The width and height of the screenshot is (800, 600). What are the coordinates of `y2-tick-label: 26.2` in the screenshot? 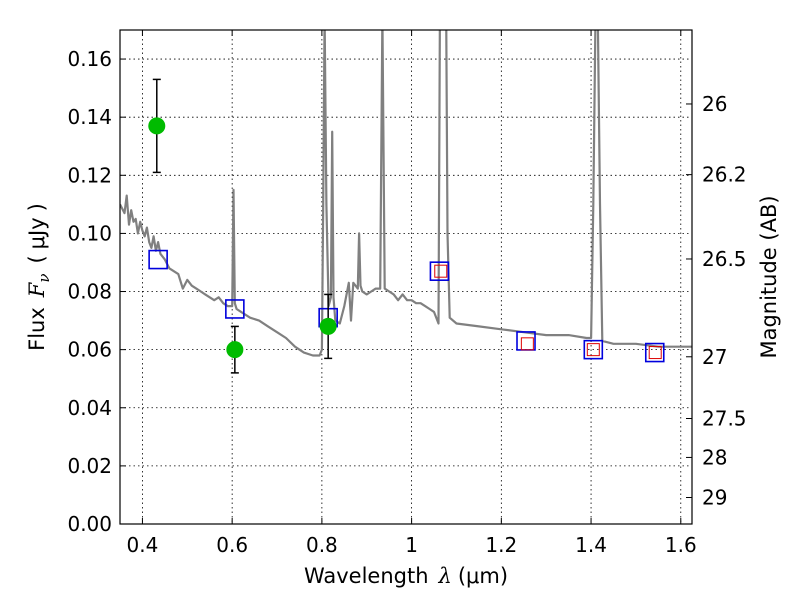 It's located at (724, 175).